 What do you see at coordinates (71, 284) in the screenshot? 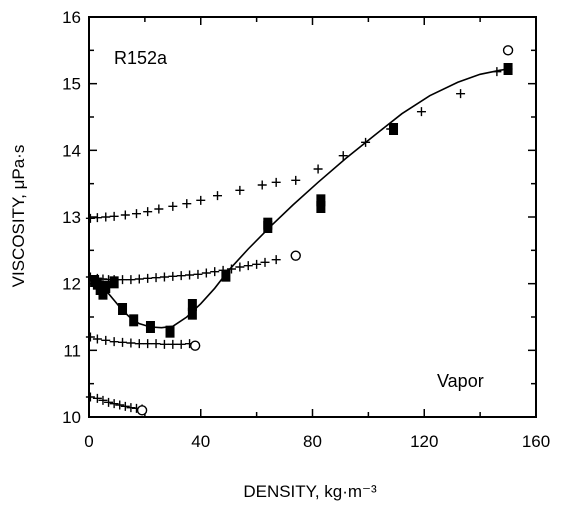
I see `y-tick-label: 12` at bounding box center [71, 284].